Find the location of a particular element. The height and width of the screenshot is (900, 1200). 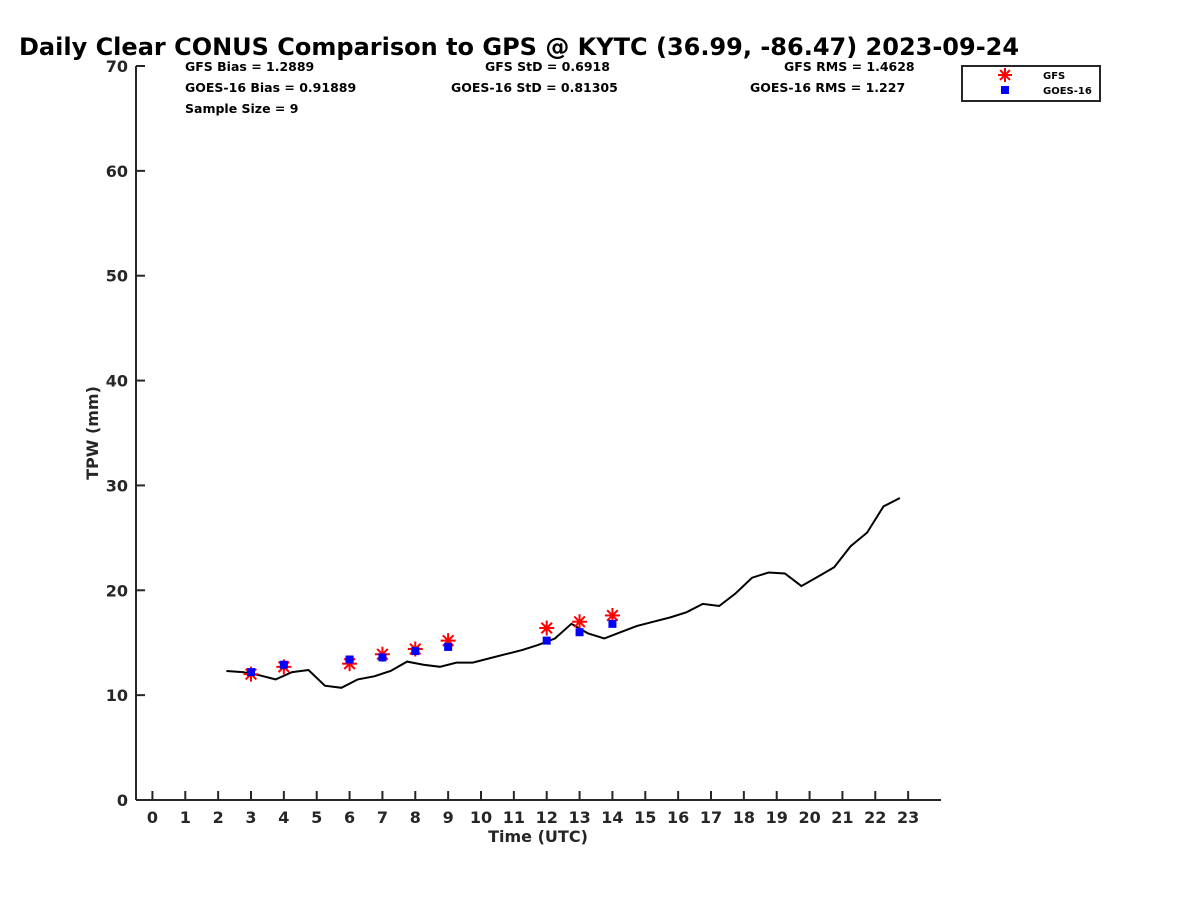

x-tick-label: 21 is located at coordinates (842, 817).